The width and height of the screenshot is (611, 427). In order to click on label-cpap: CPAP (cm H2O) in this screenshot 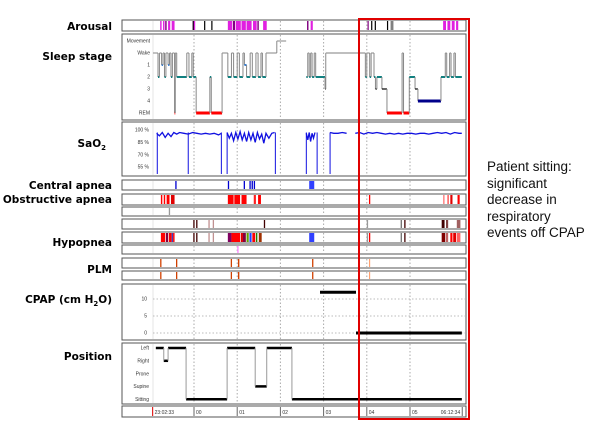, I will do `click(68, 301)`.